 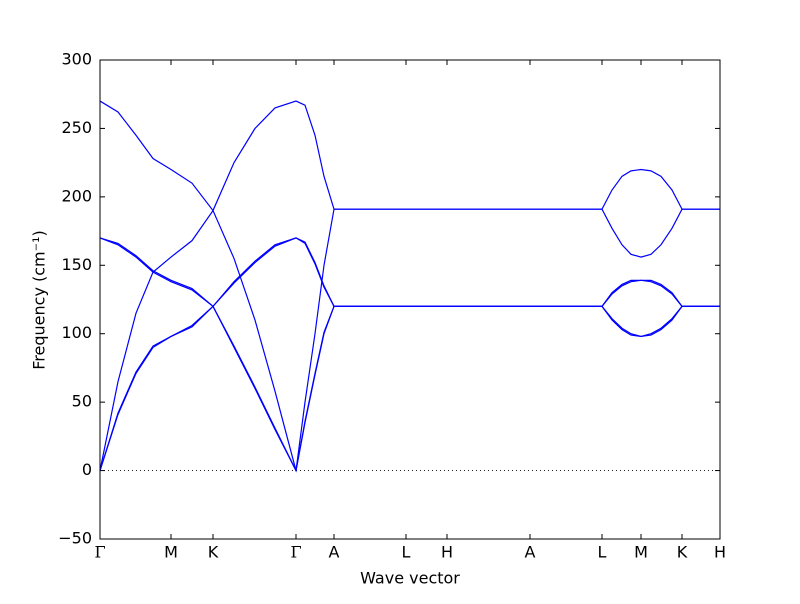 I want to click on y-tick-label: 100, so click(x=76, y=332).